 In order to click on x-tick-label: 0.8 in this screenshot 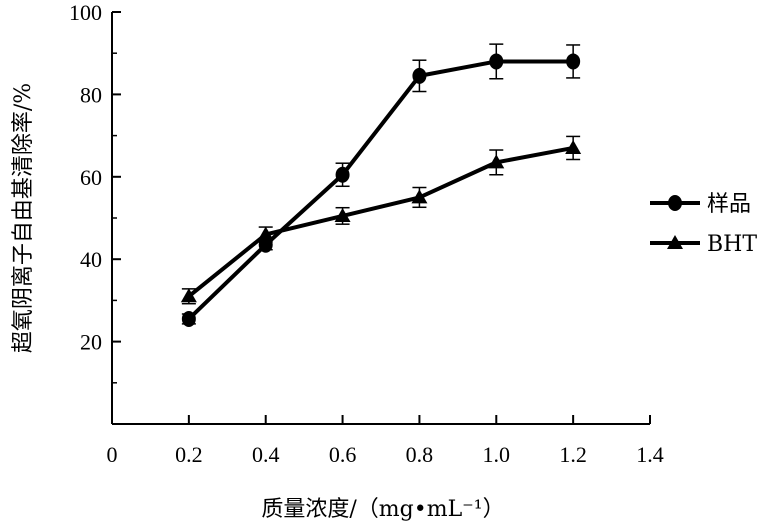, I will do `click(420, 454)`.